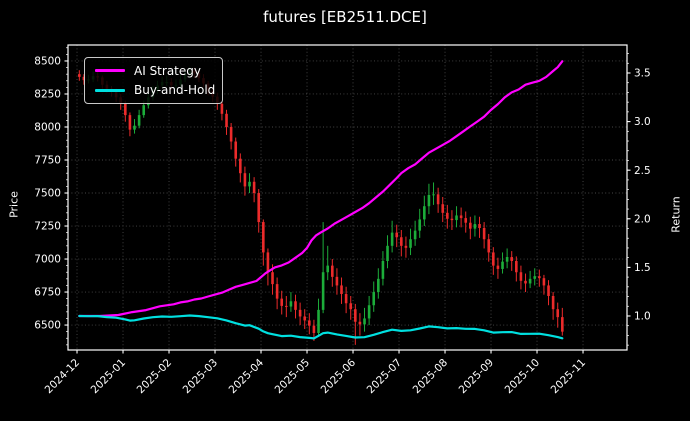 The width and height of the screenshot is (690, 421). What do you see at coordinates (47, 260) in the screenshot?
I see `price-tick-label: 7000` at bounding box center [47, 260].